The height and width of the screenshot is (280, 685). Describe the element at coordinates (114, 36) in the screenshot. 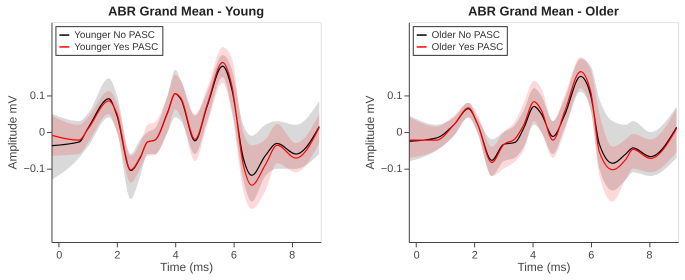

I see `legend-label: Younger No PASC` at that location.